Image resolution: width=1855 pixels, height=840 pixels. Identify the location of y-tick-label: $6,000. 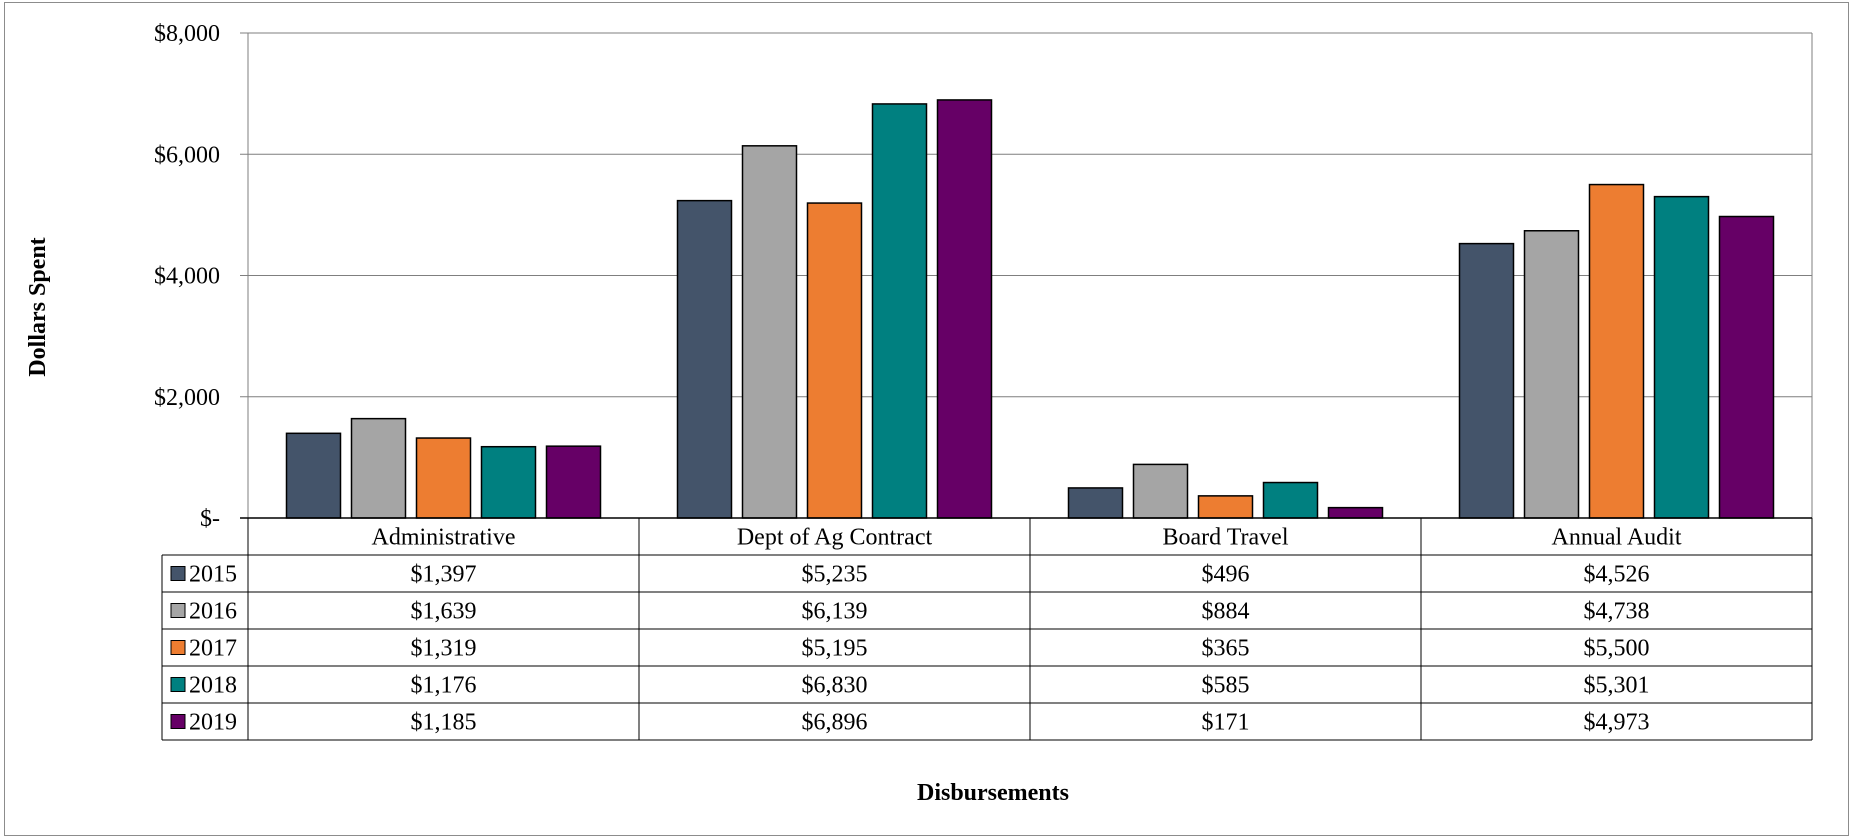
(187, 155).